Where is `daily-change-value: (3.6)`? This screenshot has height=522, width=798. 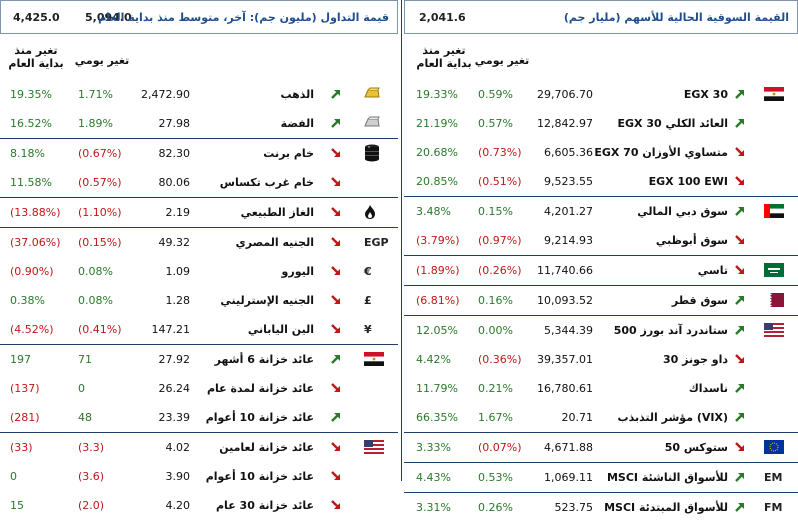
daily-change-value: (3.6) is located at coordinates (91, 476).